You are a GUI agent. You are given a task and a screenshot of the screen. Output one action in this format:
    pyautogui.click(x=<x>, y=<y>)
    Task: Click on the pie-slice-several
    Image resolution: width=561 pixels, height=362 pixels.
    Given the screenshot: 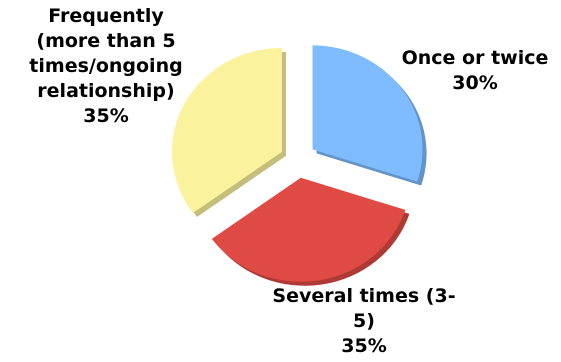 What is the action you would take?
    pyautogui.click(x=308, y=229)
    